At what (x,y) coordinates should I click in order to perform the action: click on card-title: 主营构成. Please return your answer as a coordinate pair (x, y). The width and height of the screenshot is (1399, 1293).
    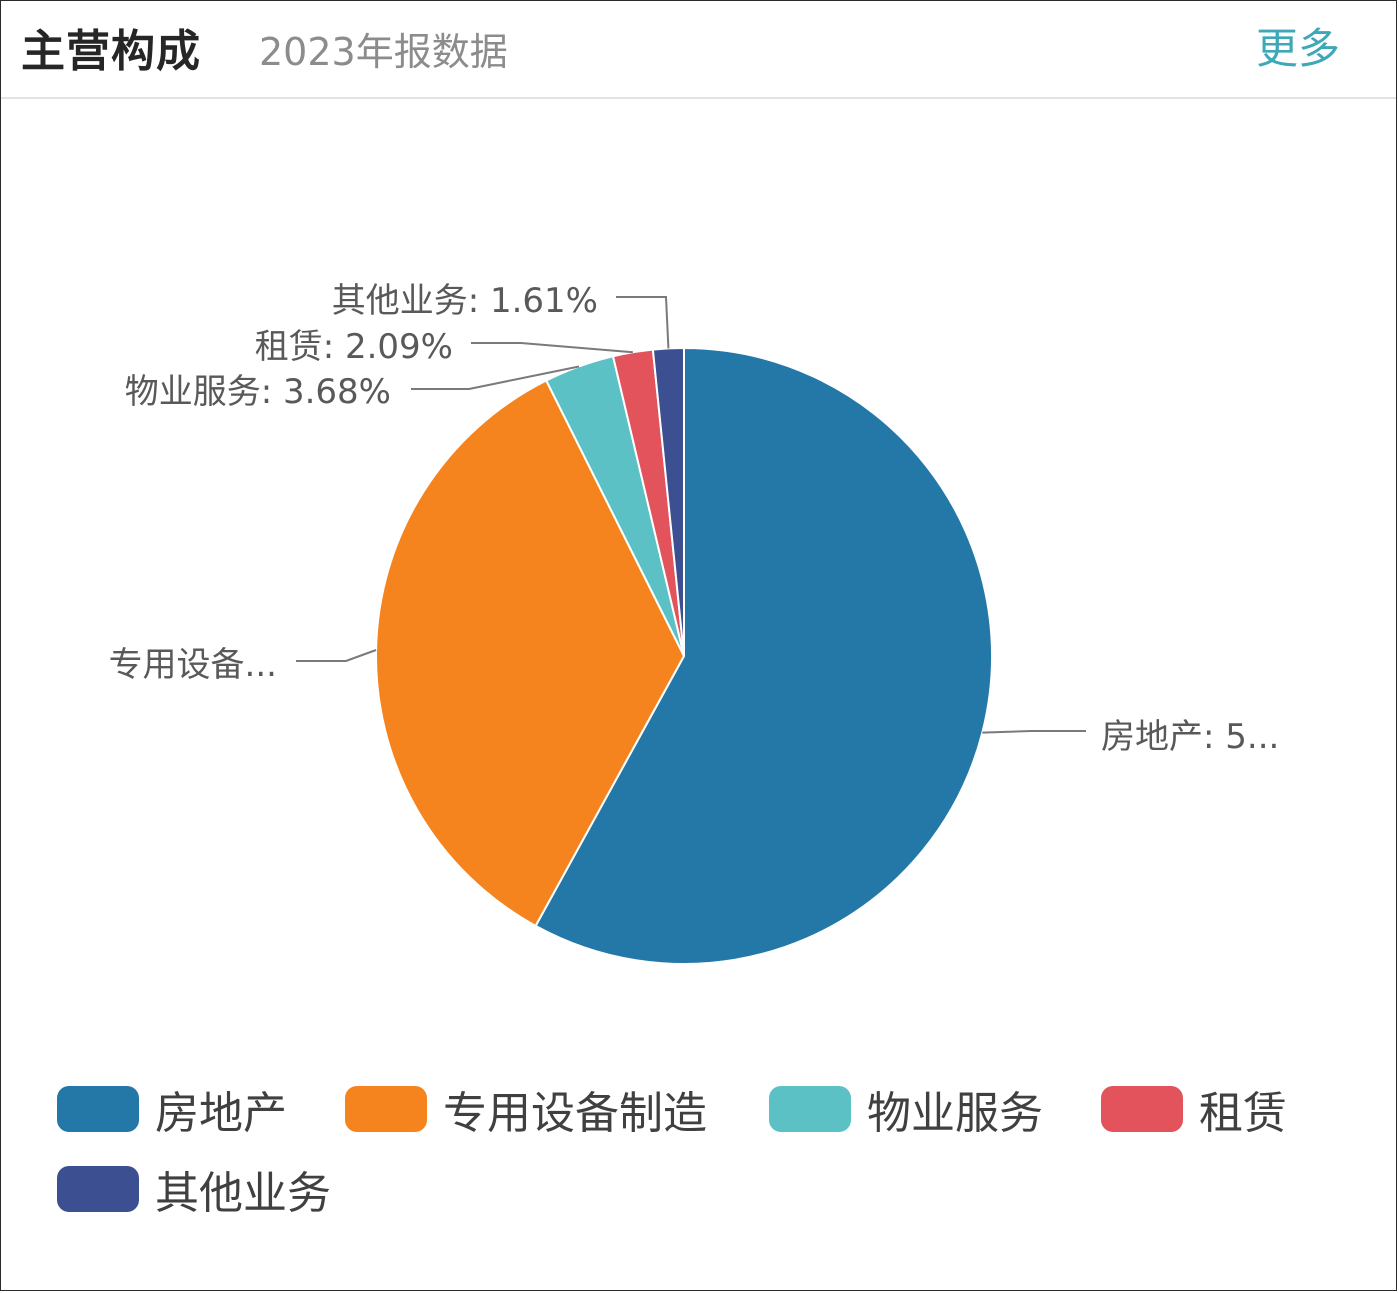
    Looking at the image, I should click on (111, 51).